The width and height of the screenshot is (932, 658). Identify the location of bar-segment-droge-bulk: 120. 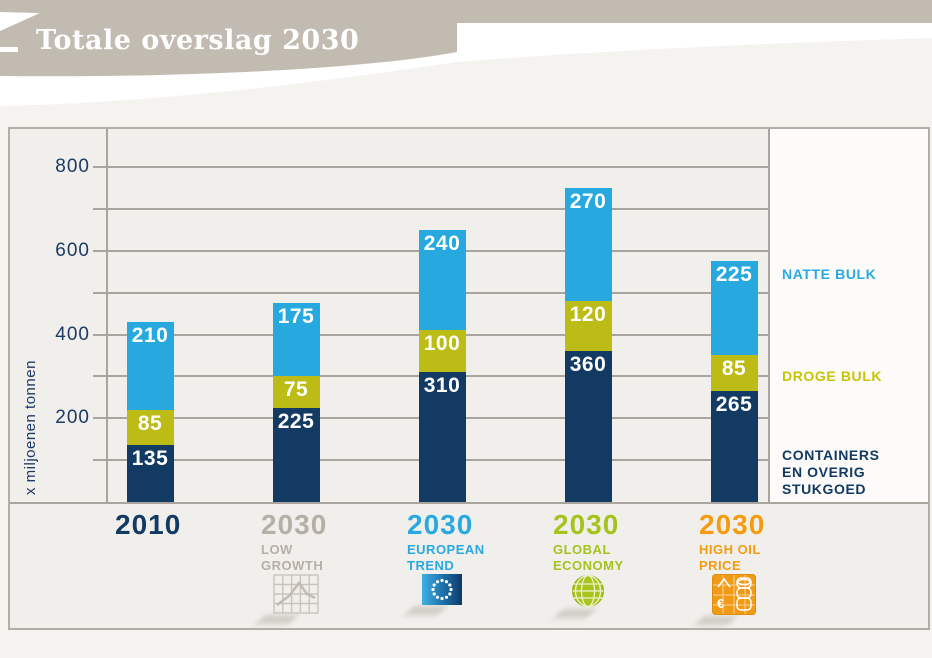
(588, 326).